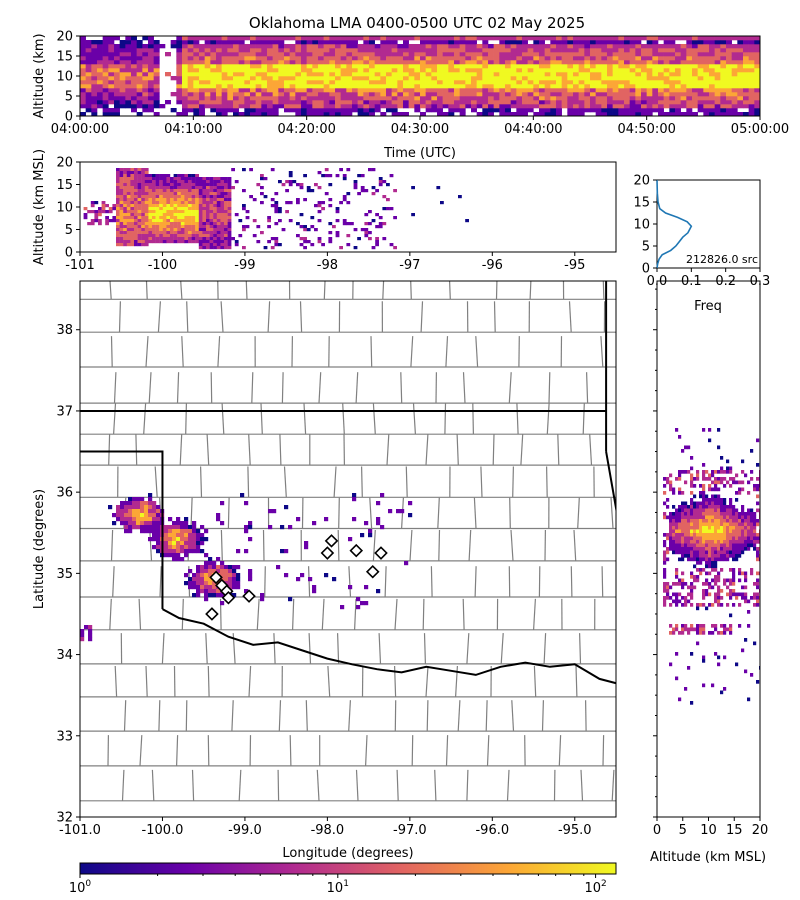 Image resolution: width=800 pixels, height=900 pixels. Describe the element at coordinates (708, 857) in the screenshot. I see `latitude-altitude-xlabel: Altitude (km MSL)` at that location.